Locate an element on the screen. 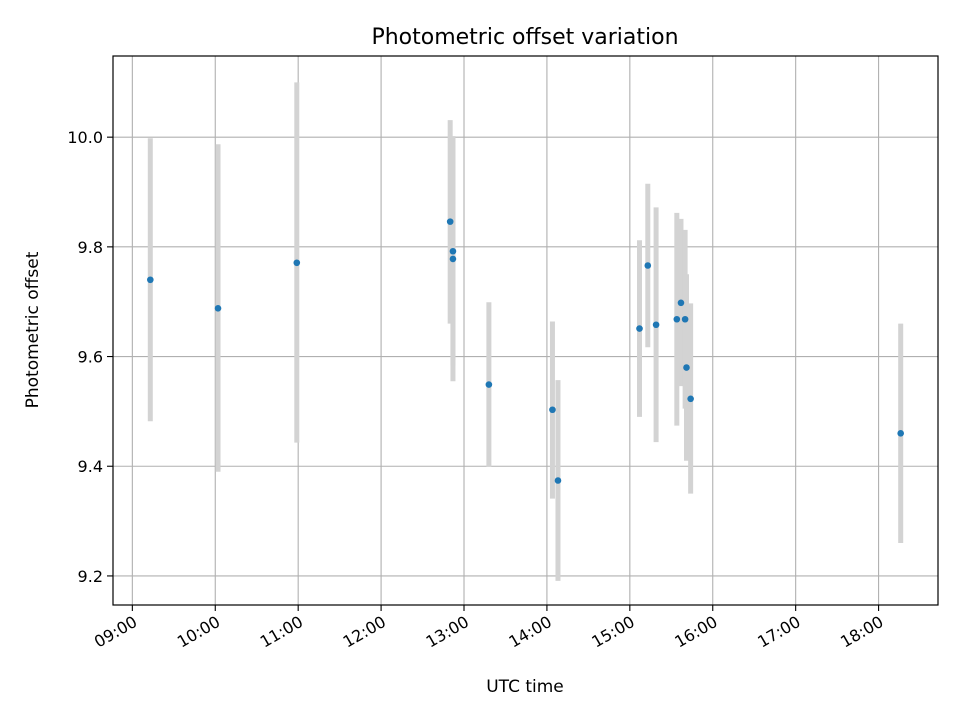 This screenshot has height=720, width=960. x-tick-label: 11:00 is located at coordinates (281, 632).